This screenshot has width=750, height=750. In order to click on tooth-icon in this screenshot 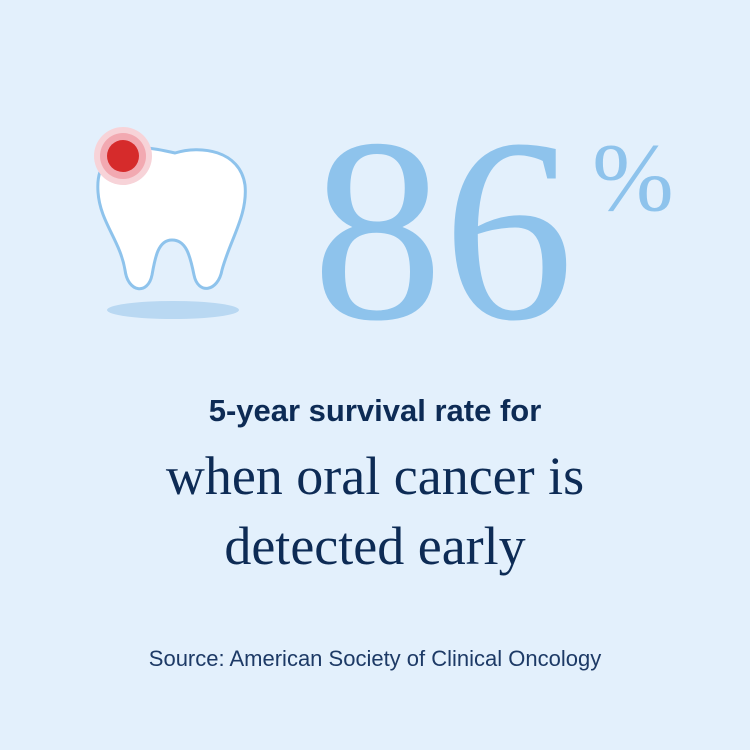, I will do `click(170, 223)`.